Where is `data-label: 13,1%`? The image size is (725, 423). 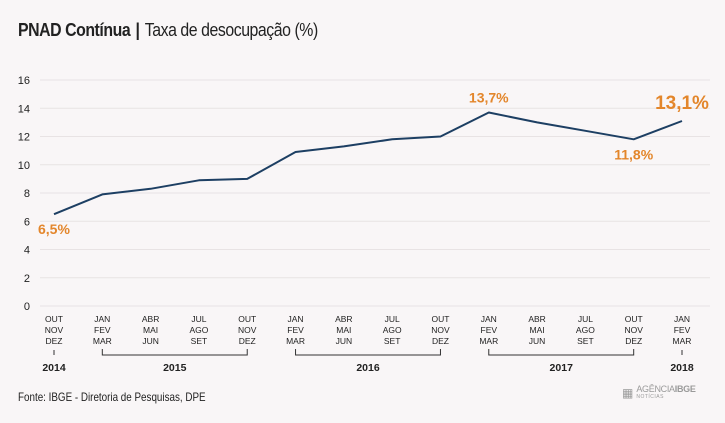
data-label: 13,1% is located at coordinates (682, 103).